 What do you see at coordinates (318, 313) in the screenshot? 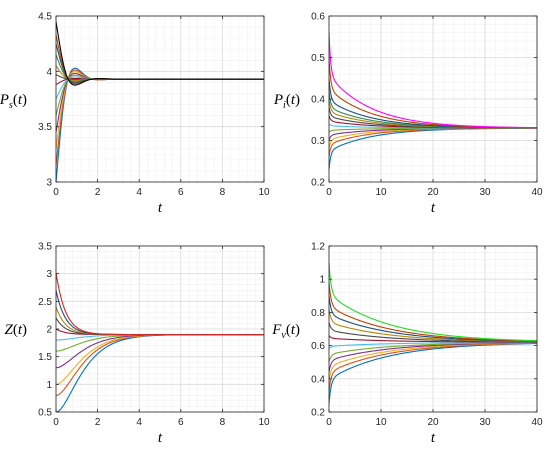
I see `y-tick-label: 0.8` at bounding box center [318, 313].